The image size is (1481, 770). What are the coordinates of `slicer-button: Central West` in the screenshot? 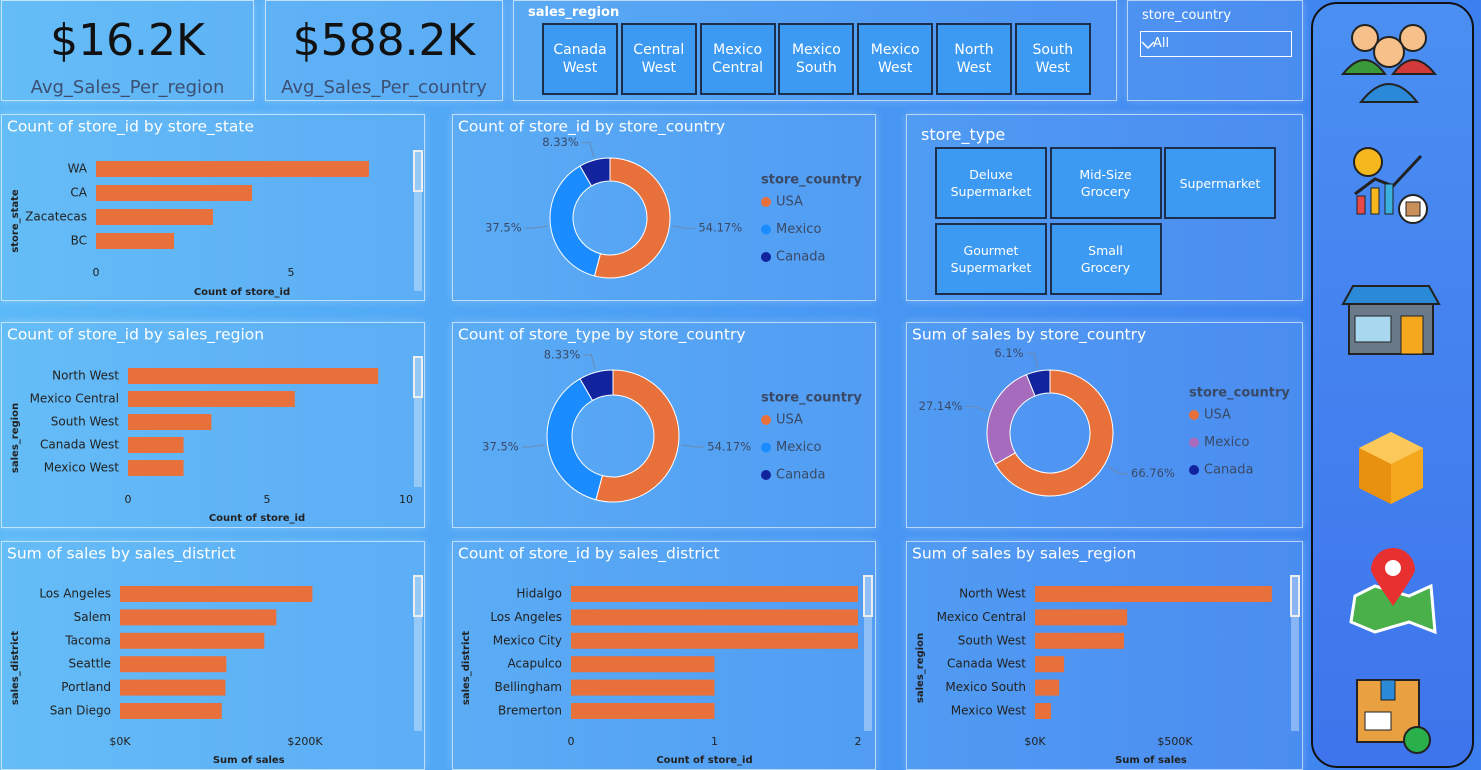 It's located at (658, 59).